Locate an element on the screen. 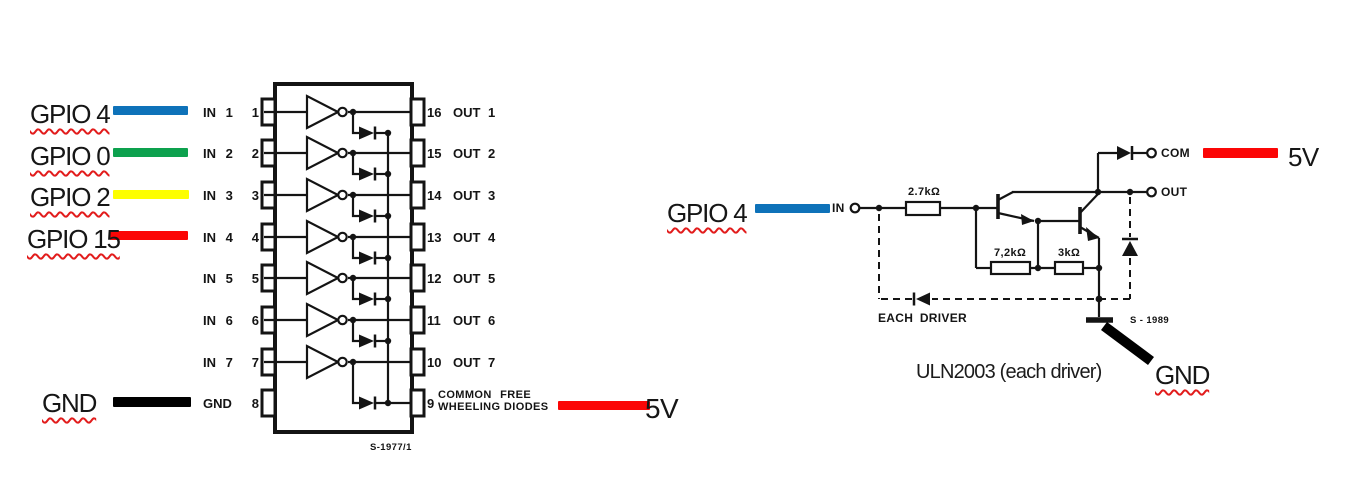 The height and width of the screenshot is (482, 1358). pin-number-2: 2 is located at coordinates (255, 153).